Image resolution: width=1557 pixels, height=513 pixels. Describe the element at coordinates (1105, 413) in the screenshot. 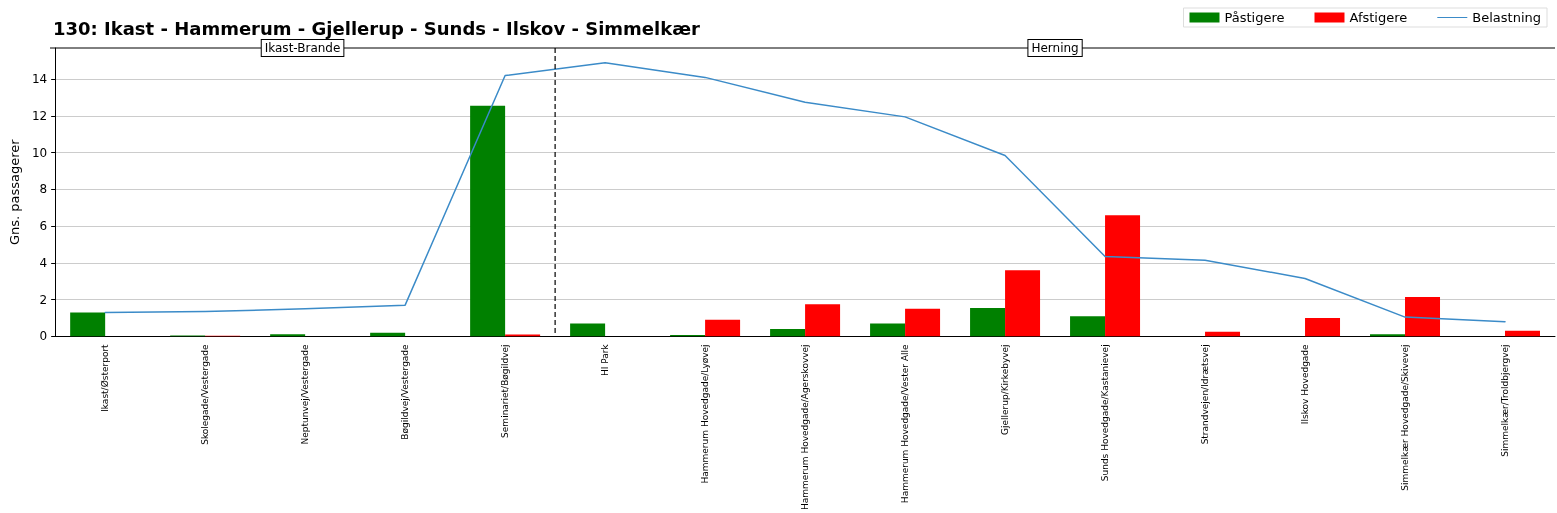

I see `x-tick-label: Sunds Hovedgade/Kastanievej` at that location.